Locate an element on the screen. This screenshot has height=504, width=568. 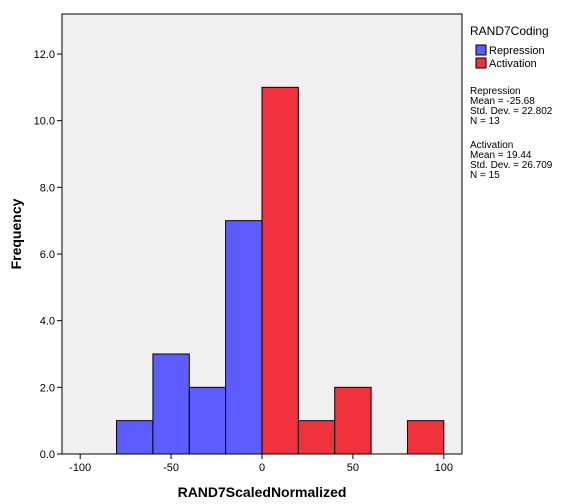
stats-line: Std. Dev. = 26.709 is located at coordinates (511, 165).